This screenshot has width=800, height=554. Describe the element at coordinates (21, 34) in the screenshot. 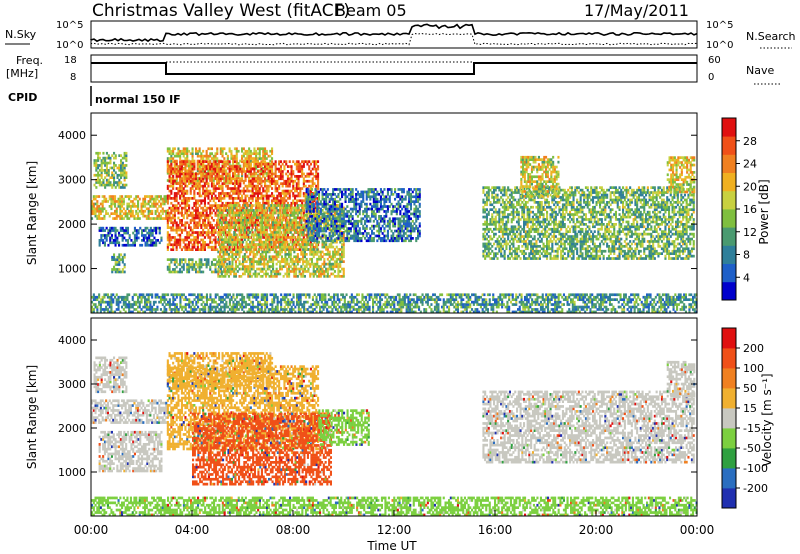

I see `sky-left-label: N.Sky` at that location.